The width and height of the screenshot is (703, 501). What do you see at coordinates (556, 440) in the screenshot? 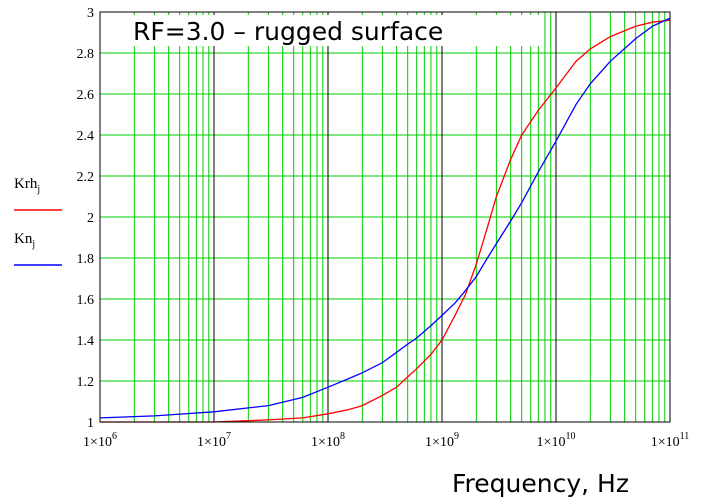
I see `x-tick-label: 1×10¹⁰` at bounding box center [556, 440].